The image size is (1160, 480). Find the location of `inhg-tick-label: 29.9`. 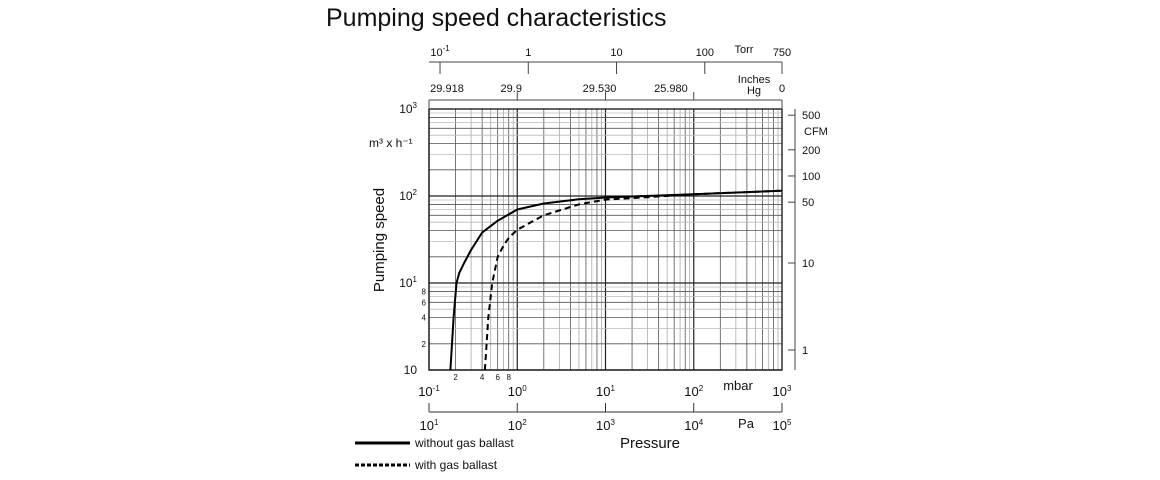

inhg-tick-label: 29.9 is located at coordinates (511, 89).